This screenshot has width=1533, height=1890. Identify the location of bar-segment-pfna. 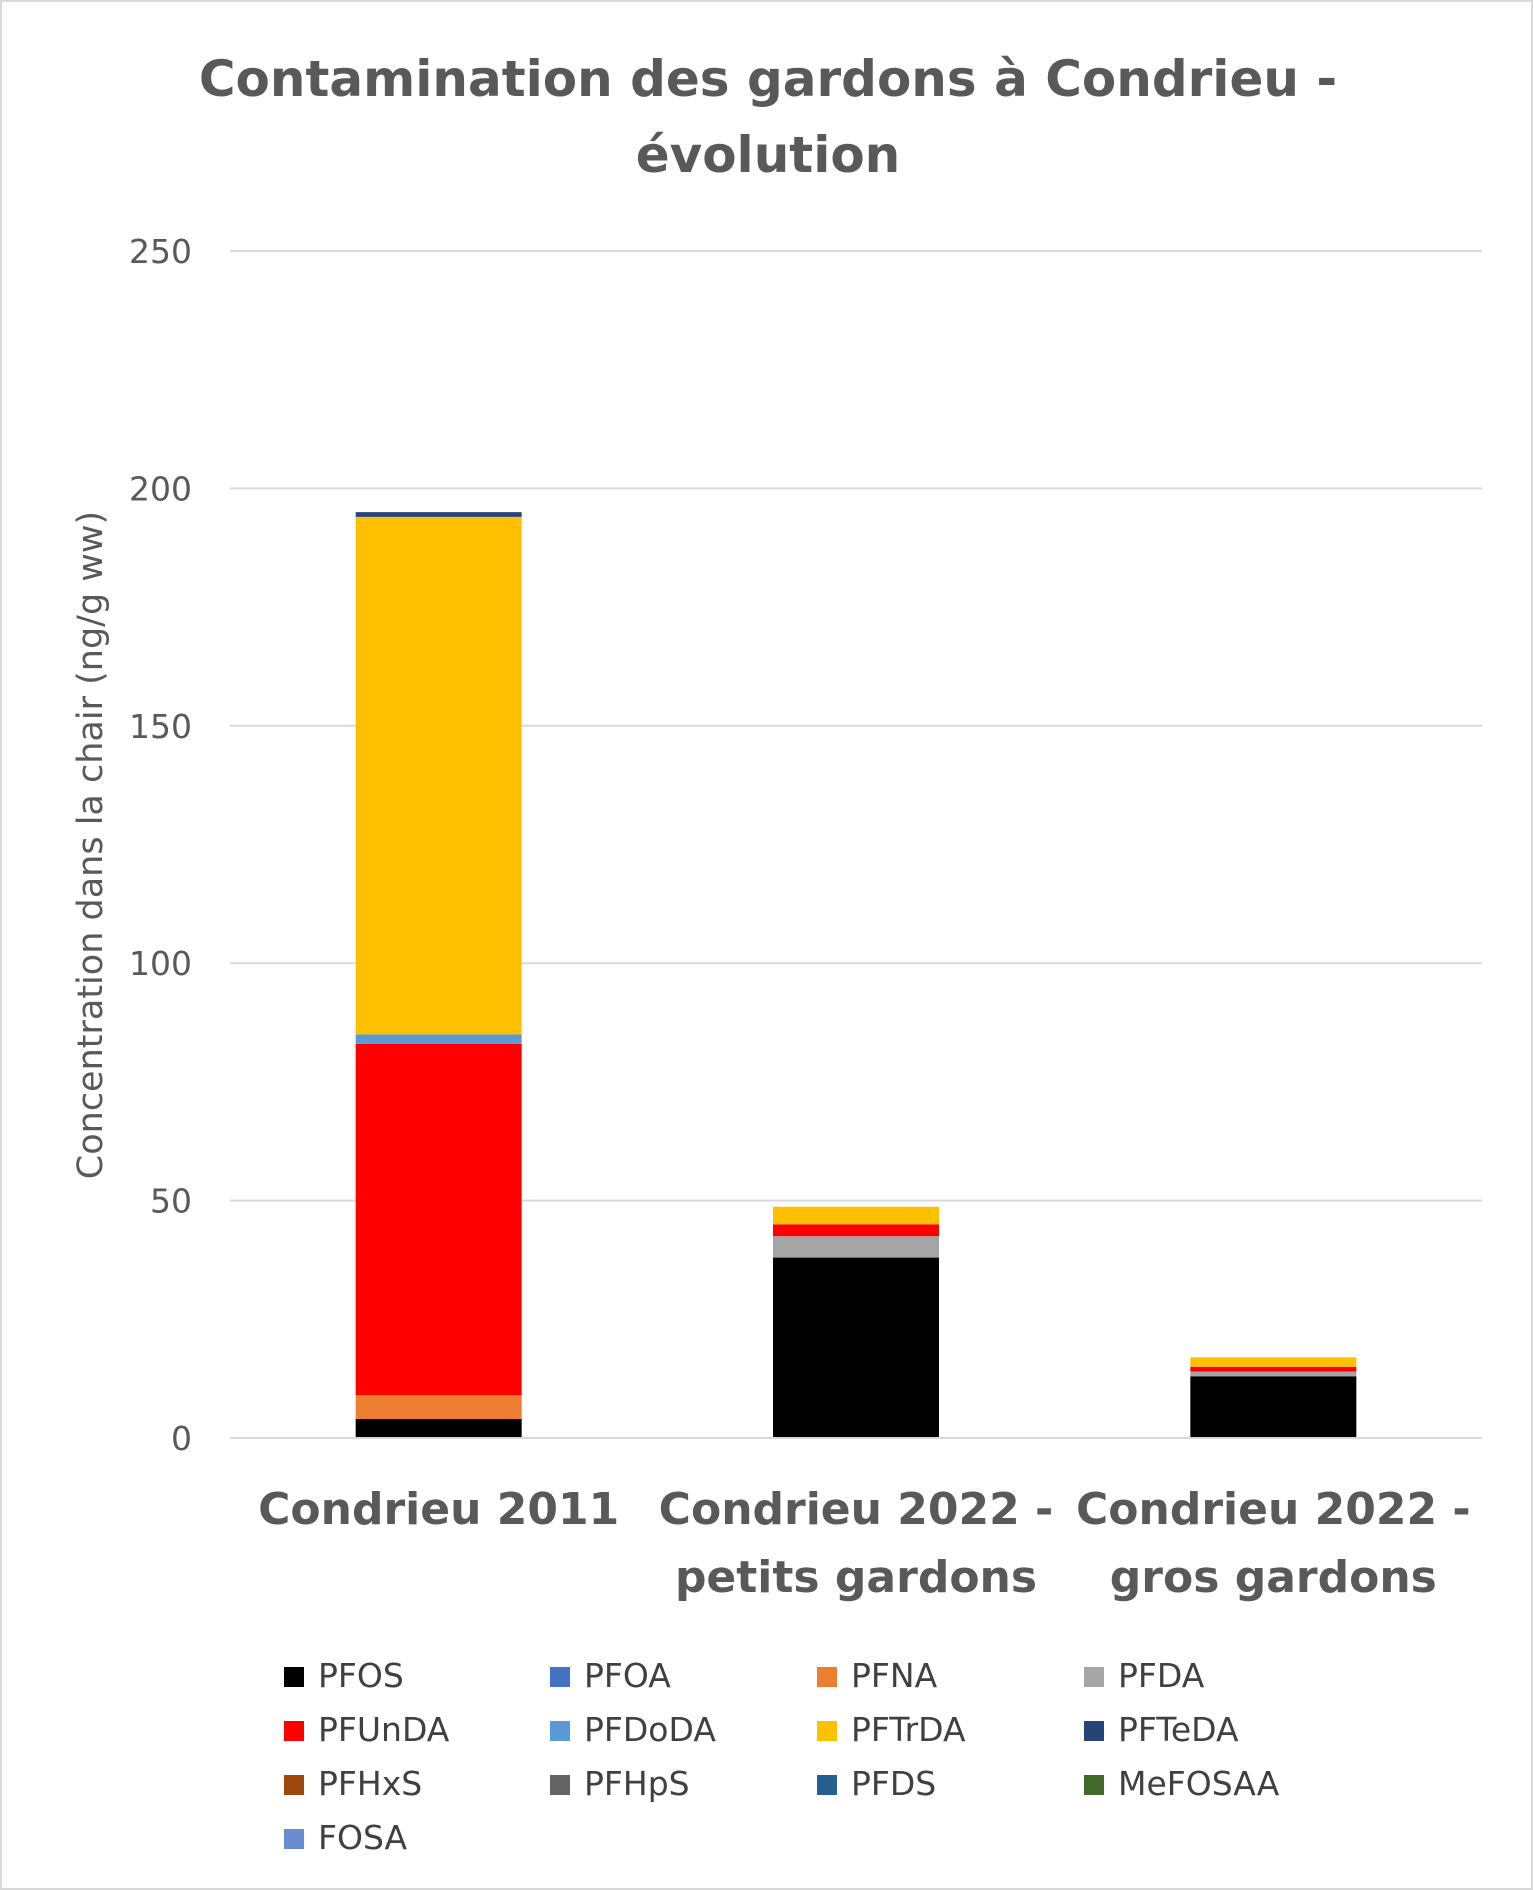
(438, 1407).